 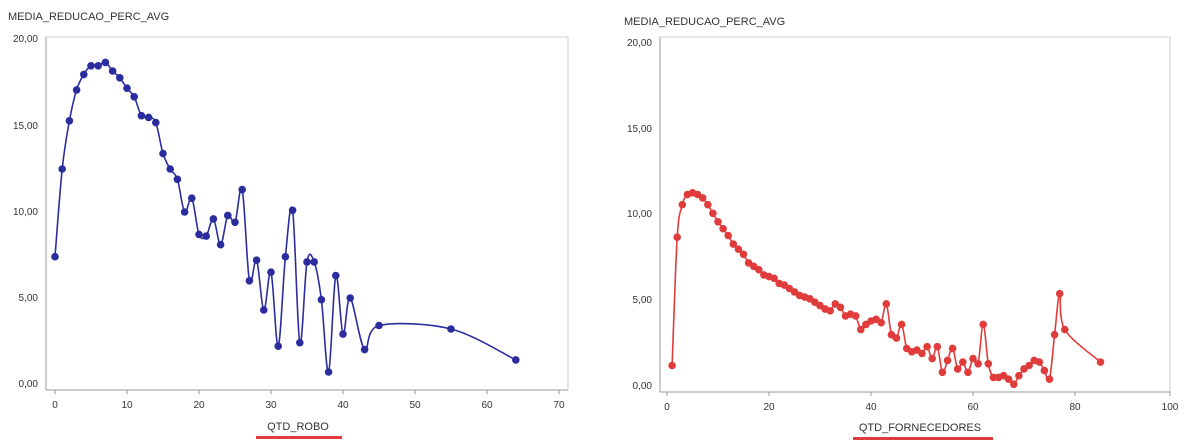 What do you see at coordinates (343, 405) in the screenshot?
I see `chart-left-xtick-4: 40` at bounding box center [343, 405].